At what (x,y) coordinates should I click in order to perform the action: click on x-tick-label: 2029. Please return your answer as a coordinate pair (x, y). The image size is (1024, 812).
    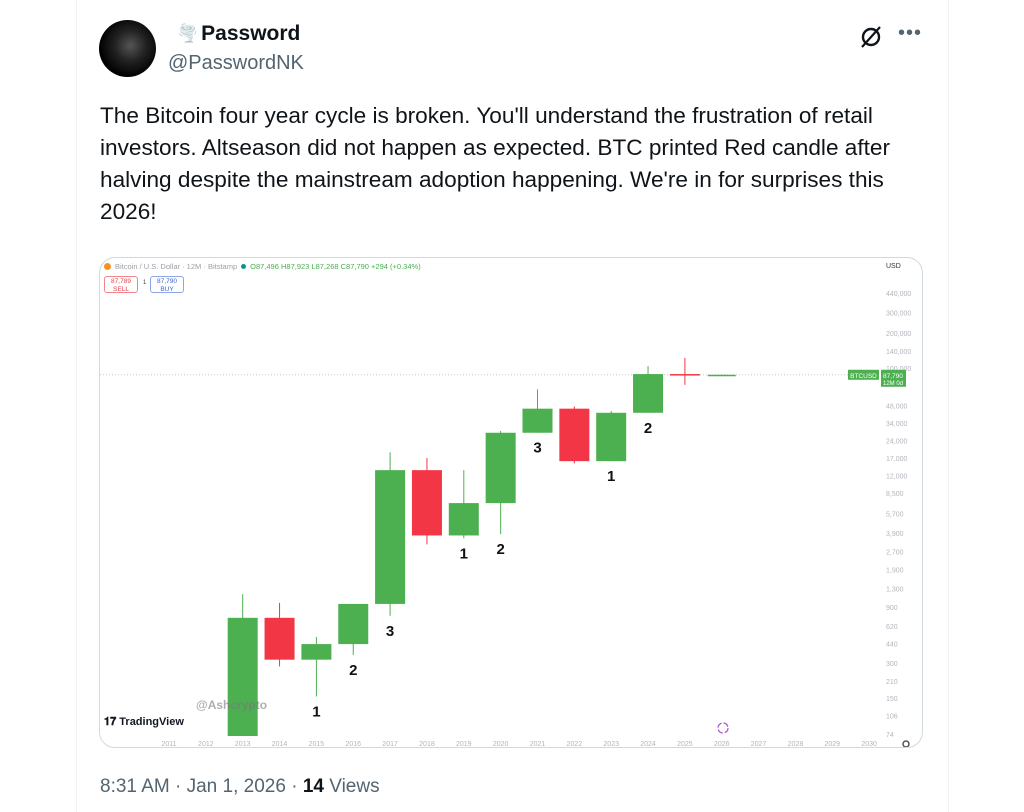
    Looking at the image, I should click on (833, 744).